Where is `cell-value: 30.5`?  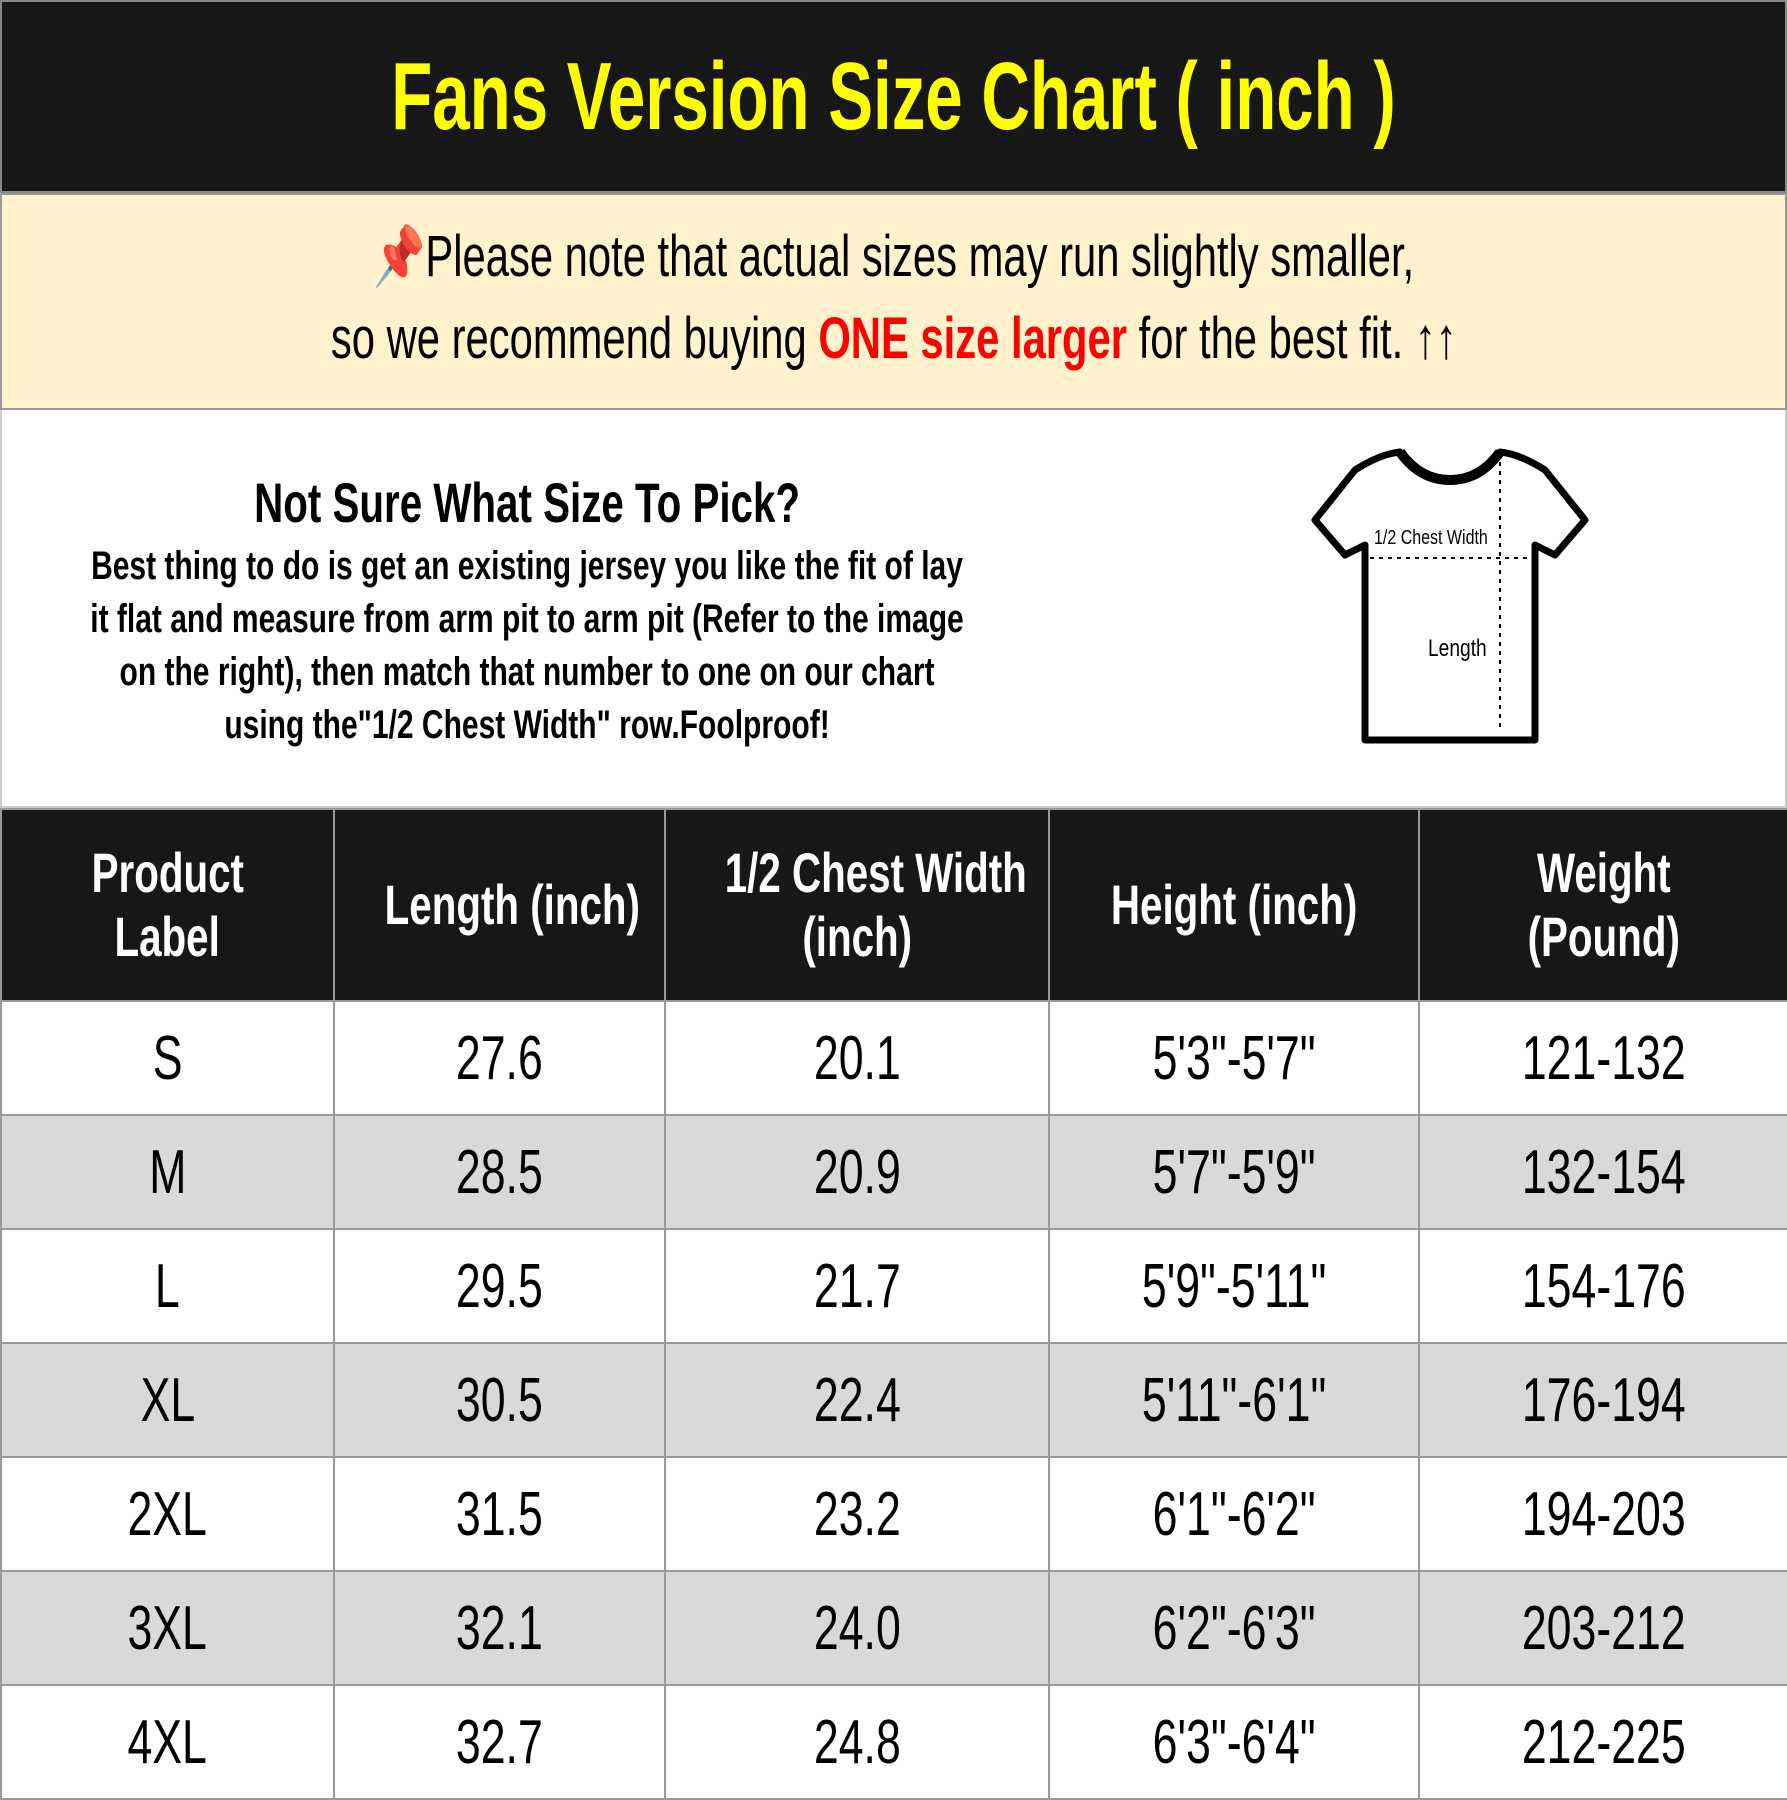
cell-value: 30.5 is located at coordinates (499, 1400).